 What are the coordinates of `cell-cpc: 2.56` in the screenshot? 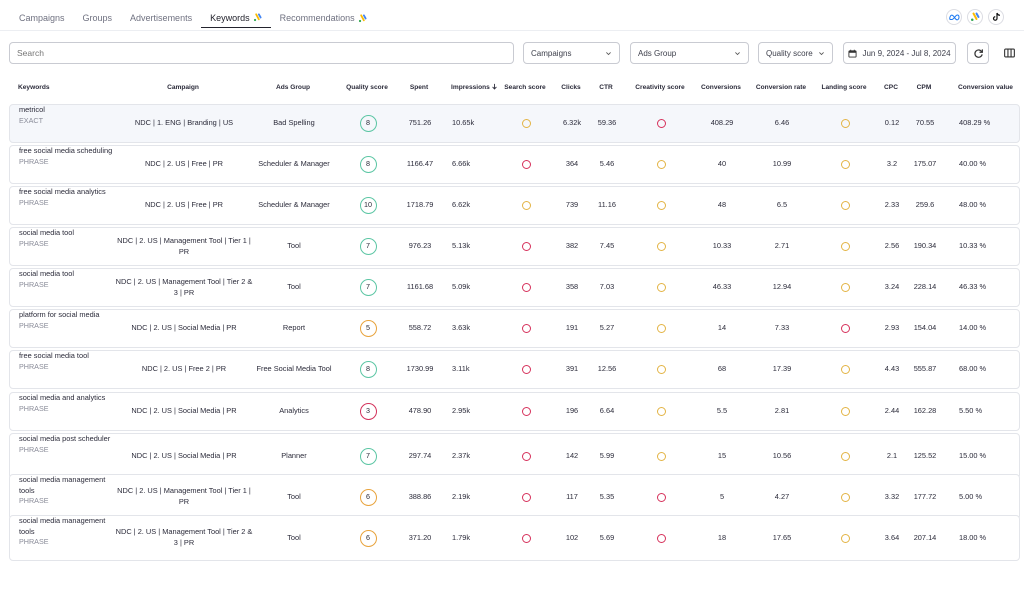 It's located at (892, 246).